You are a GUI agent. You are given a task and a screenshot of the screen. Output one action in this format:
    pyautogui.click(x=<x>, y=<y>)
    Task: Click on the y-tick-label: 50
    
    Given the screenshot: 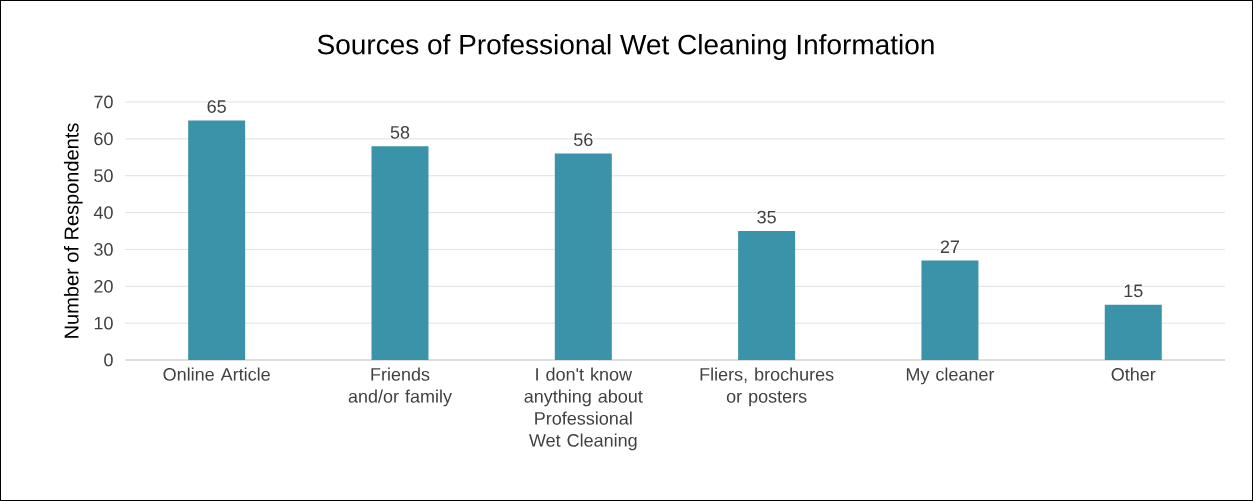 What is the action you would take?
    pyautogui.click(x=103, y=176)
    